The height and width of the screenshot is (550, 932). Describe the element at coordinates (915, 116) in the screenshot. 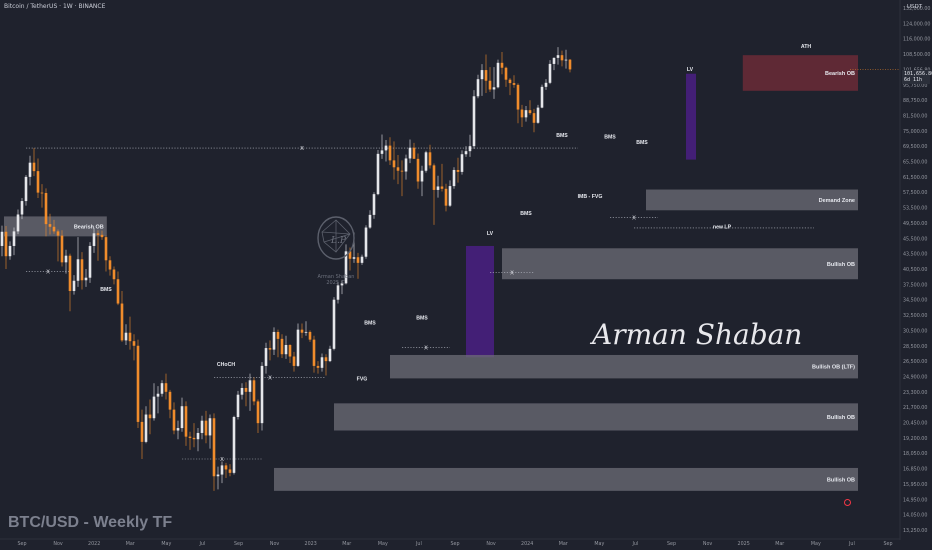

I see `price-tick-label: 81,500.00` at that location.